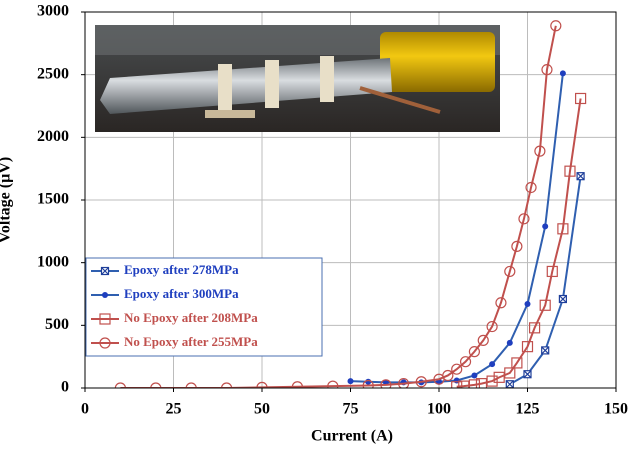  What do you see at coordinates (65, 387) in the screenshot?
I see `y-tick-label: 0` at bounding box center [65, 387].